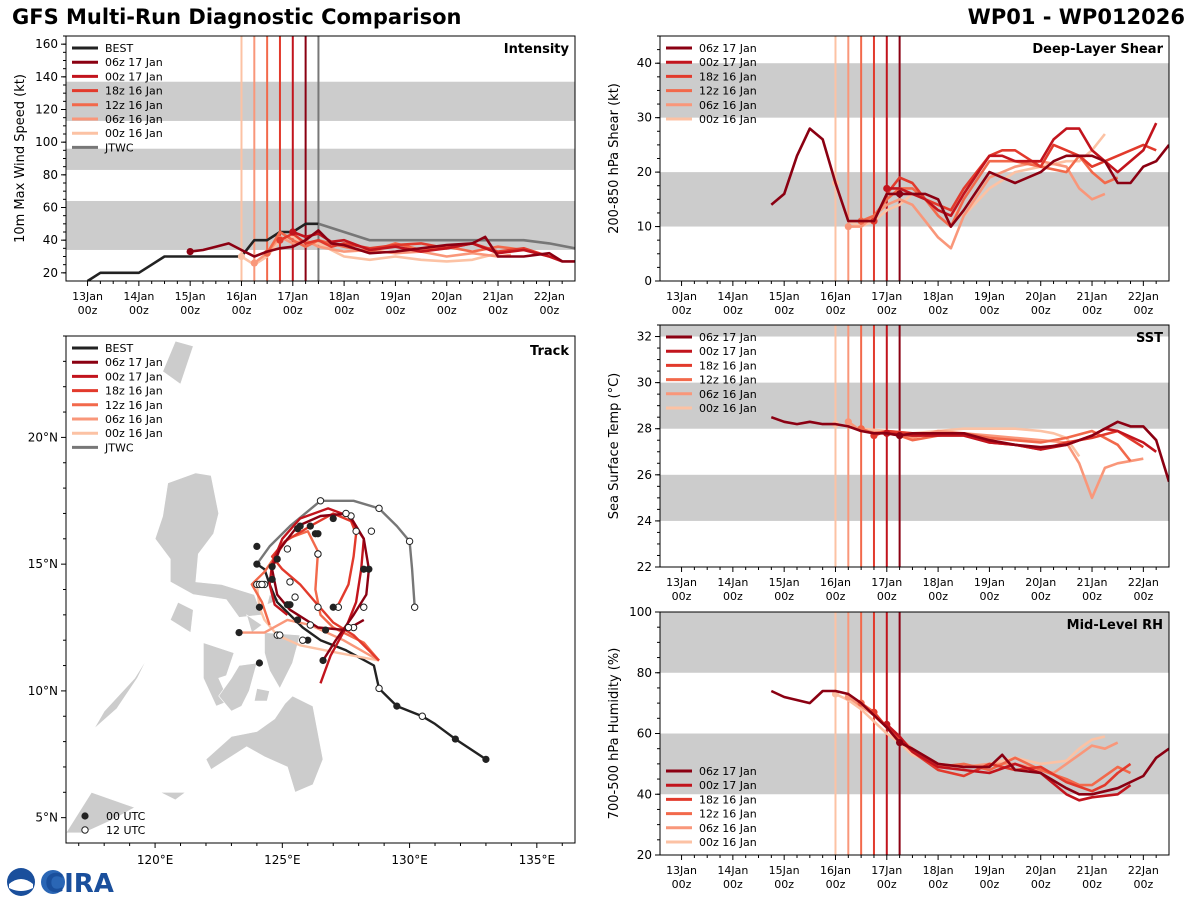 This screenshot has width=1200, height=900. I want to click on shear-panel-title: Deep-Layer Shear, so click(1097, 49).